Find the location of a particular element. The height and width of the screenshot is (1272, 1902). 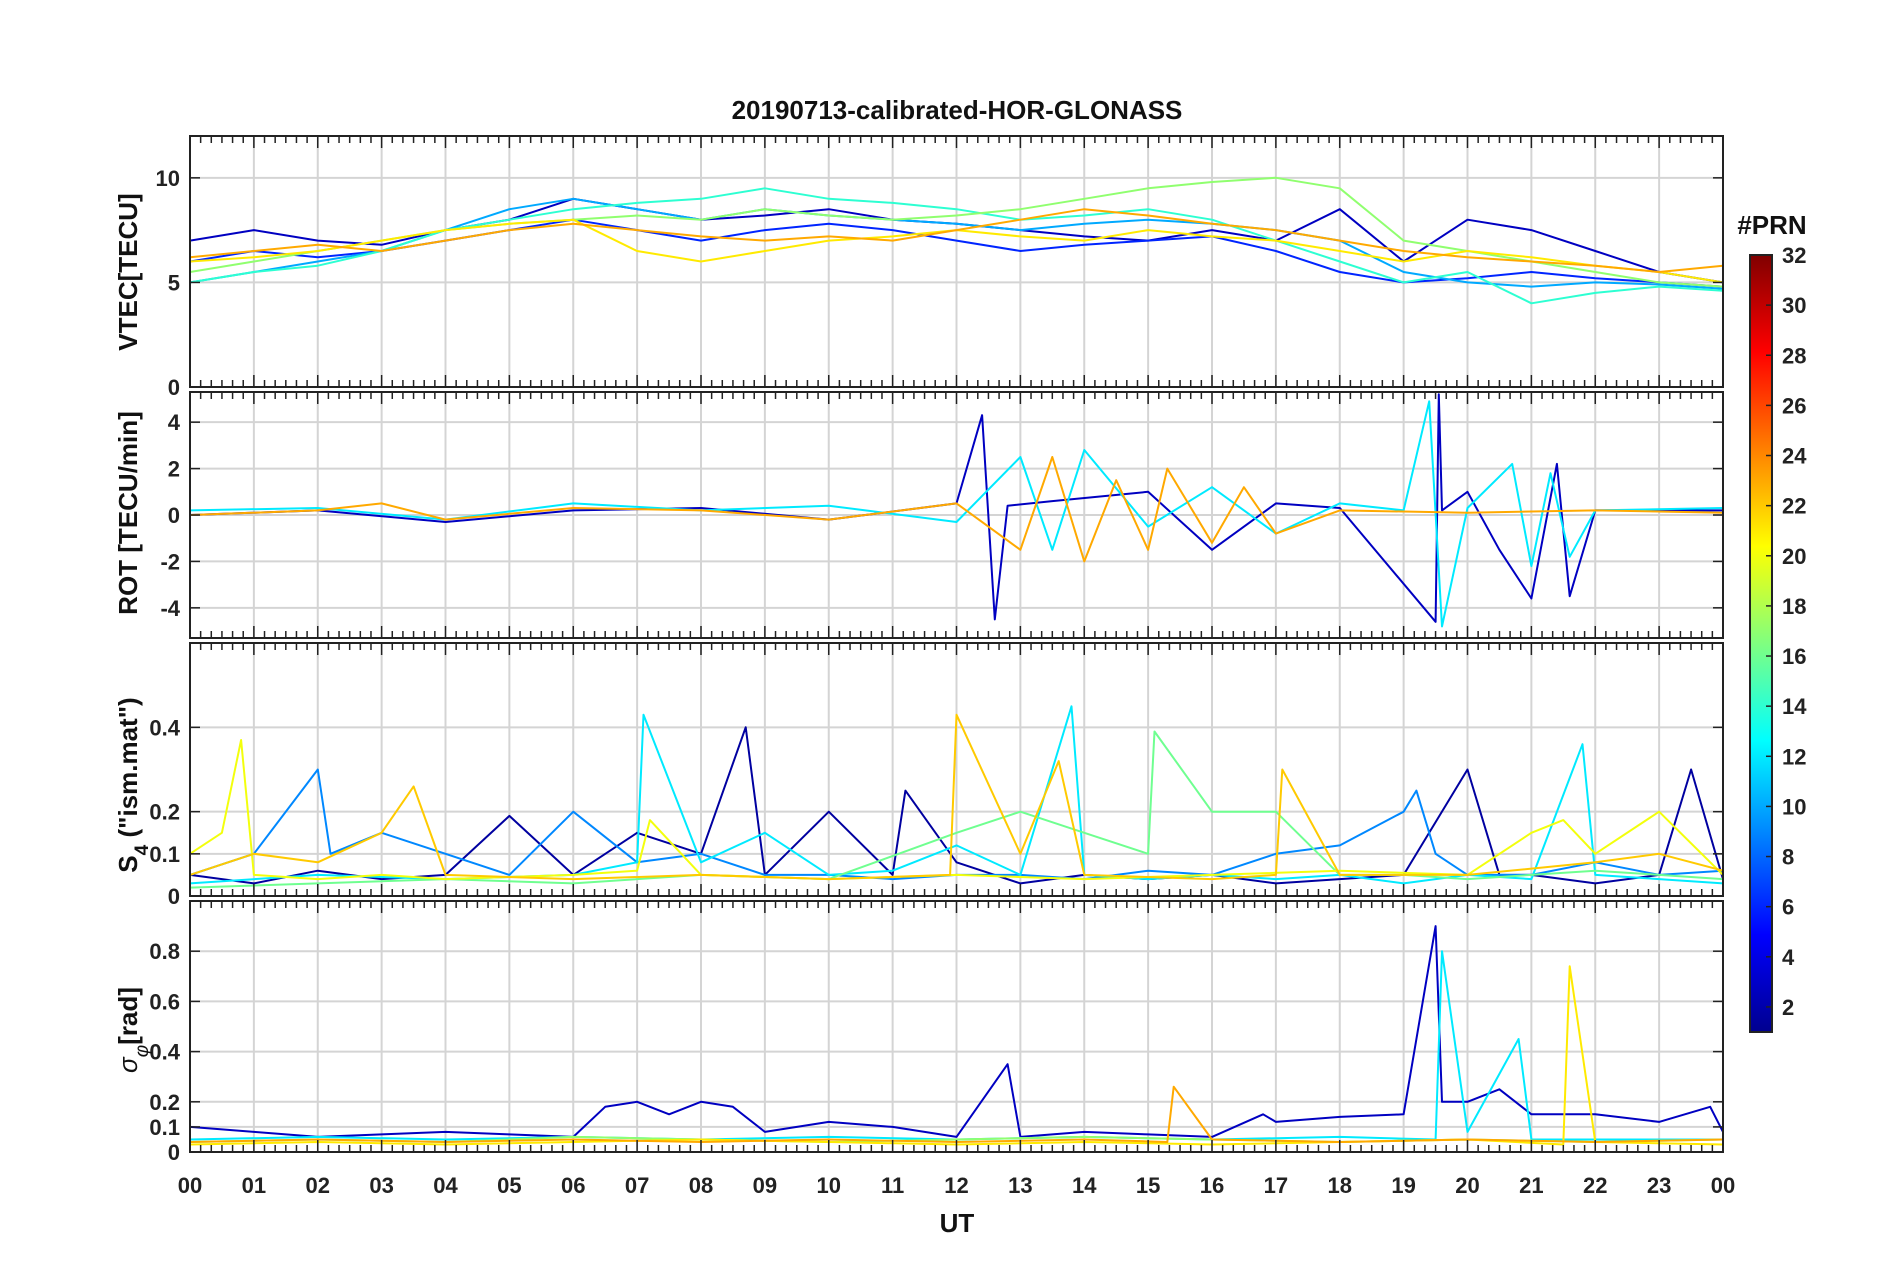

rot-ytick-label: 4 is located at coordinates (174, 422).